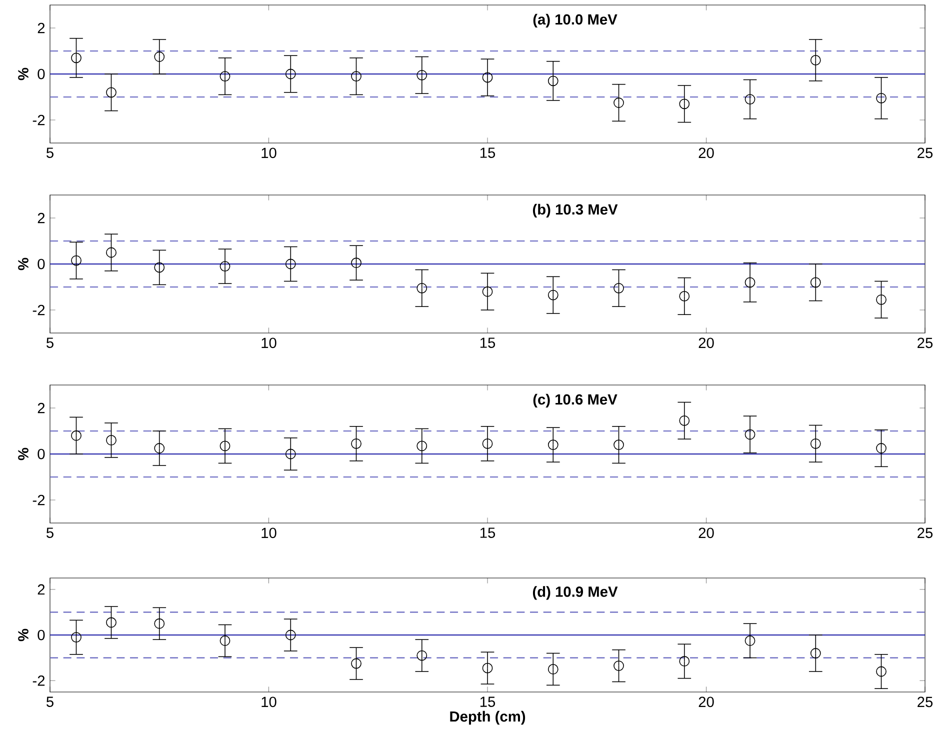 The height and width of the screenshot is (749, 937). Describe the element at coordinates (575, 593) in the screenshot. I see `text: (d) 10.9 MeV` at that location.